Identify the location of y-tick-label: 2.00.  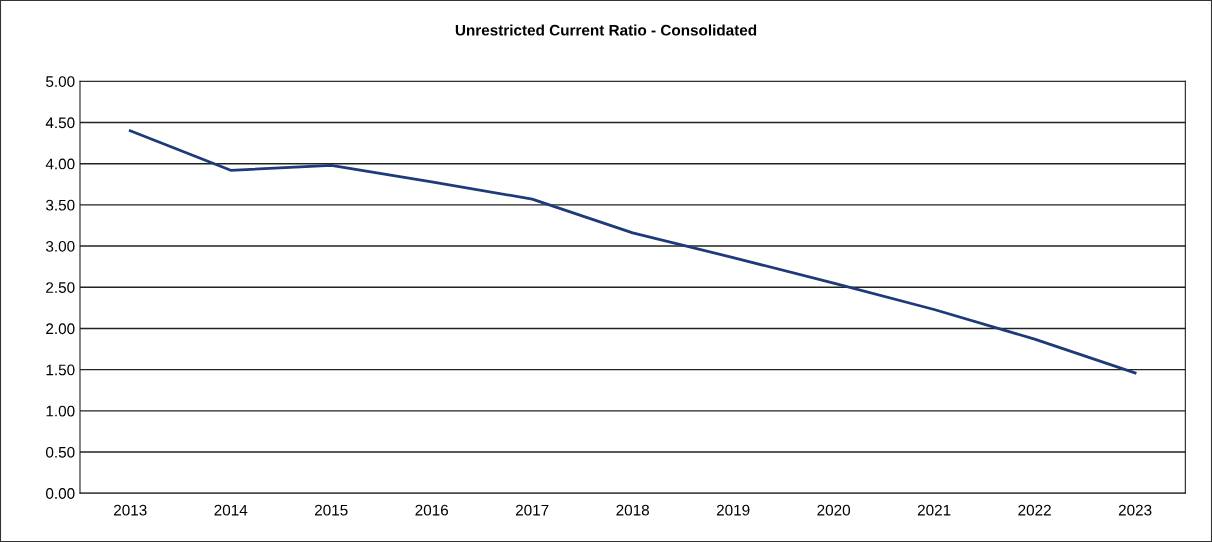
(60, 329).